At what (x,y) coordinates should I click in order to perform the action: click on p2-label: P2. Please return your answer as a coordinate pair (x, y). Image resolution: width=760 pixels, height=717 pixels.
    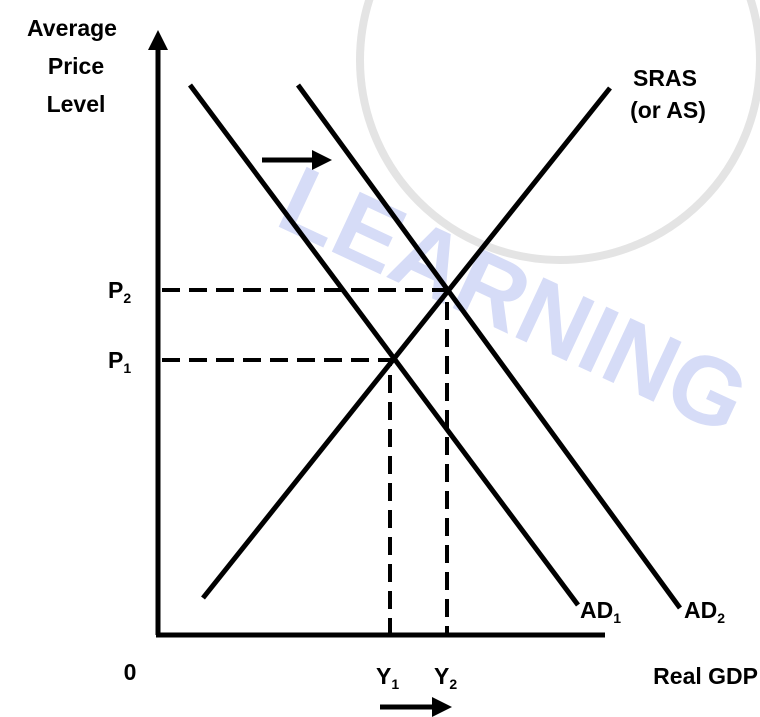
    Looking at the image, I should click on (119, 291).